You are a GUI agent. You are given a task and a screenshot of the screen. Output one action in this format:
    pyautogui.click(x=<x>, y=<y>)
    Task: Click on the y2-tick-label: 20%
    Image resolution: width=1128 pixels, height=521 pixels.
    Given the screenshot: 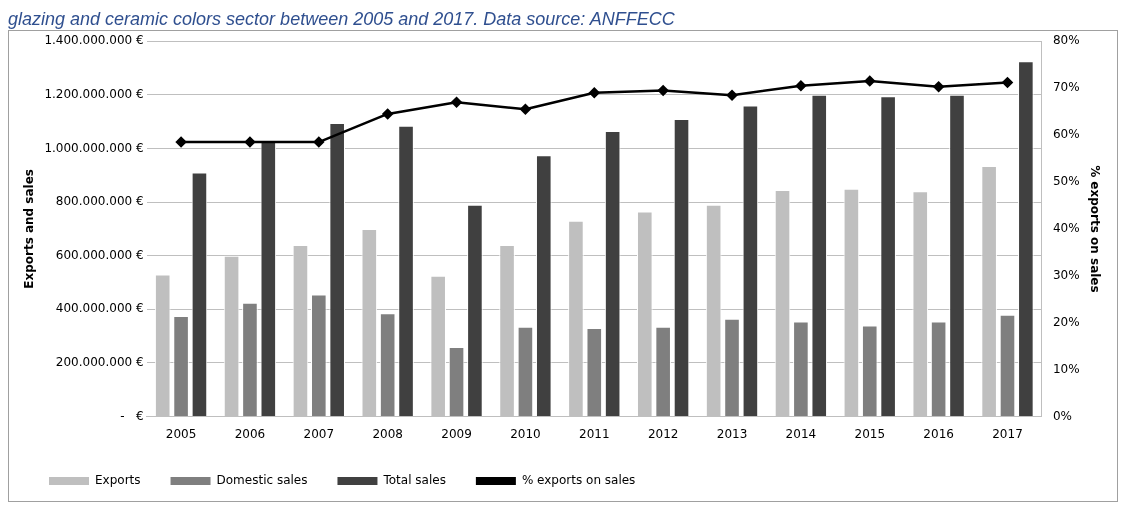 What is the action you would take?
    pyautogui.click(x=1066, y=321)
    